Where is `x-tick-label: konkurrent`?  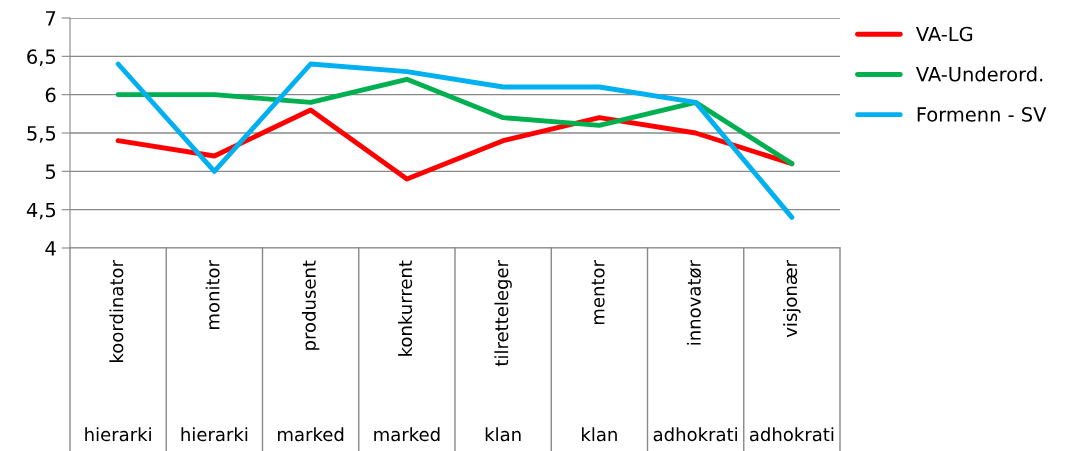
x-tick-label: konkurrent is located at coordinates (405, 308).